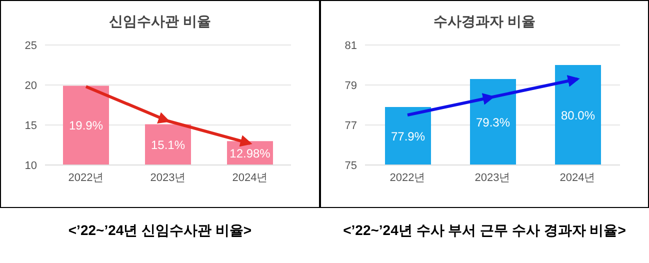 This screenshot has height=263, width=649. Describe the element at coordinates (30, 46) in the screenshot. I see `y-tick-label: 25` at that location.